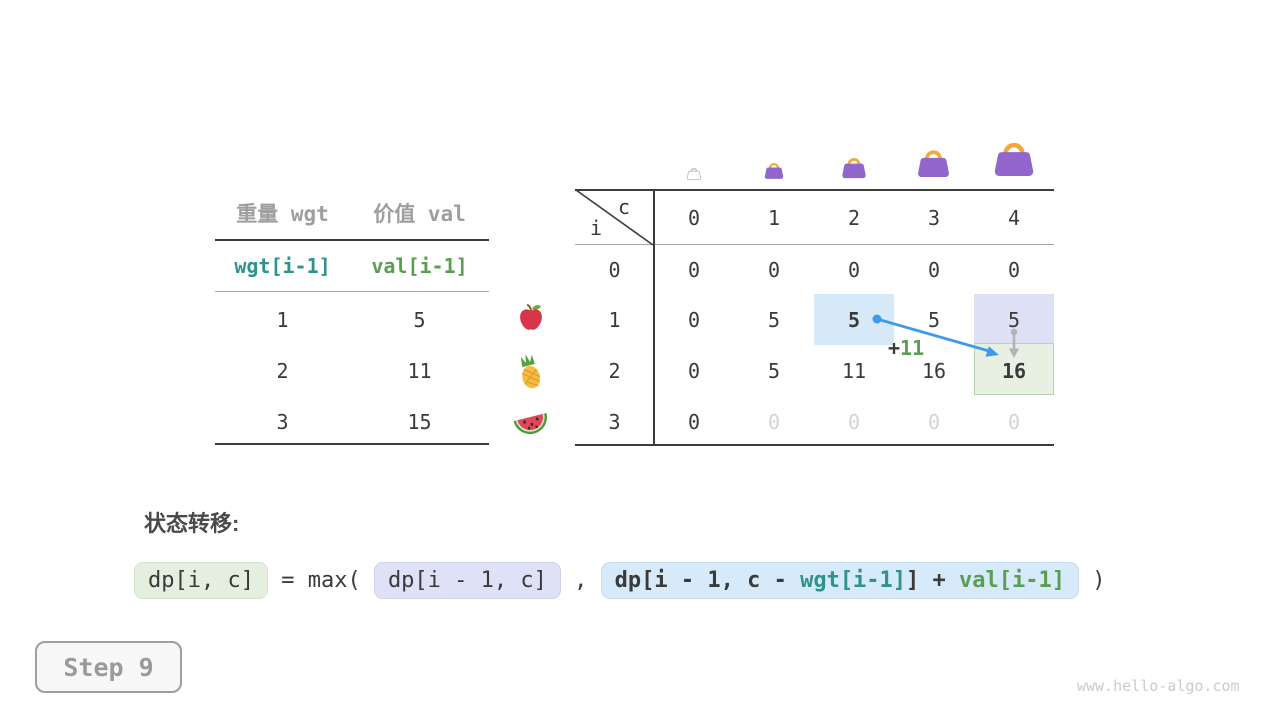 The height and width of the screenshot is (720, 1280). What do you see at coordinates (1014, 158) in the screenshot?
I see `bag-capacity-4-icon` at bounding box center [1014, 158].